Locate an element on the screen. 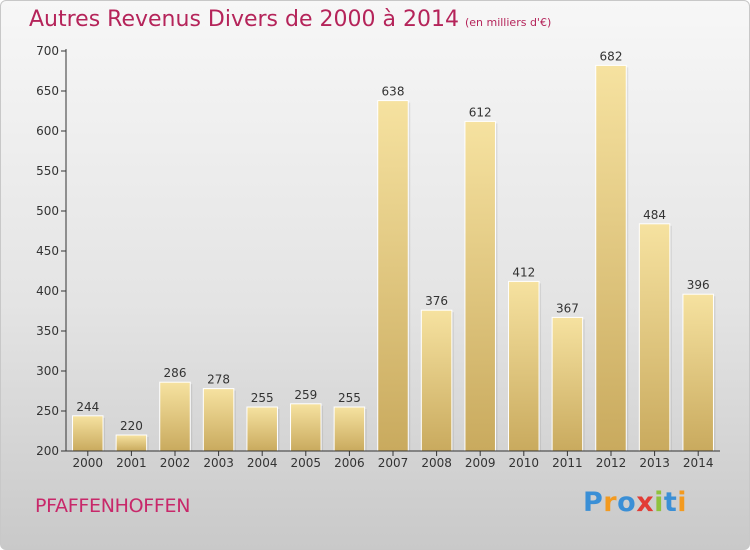  logo-letter: r is located at coordinates (610, 502).